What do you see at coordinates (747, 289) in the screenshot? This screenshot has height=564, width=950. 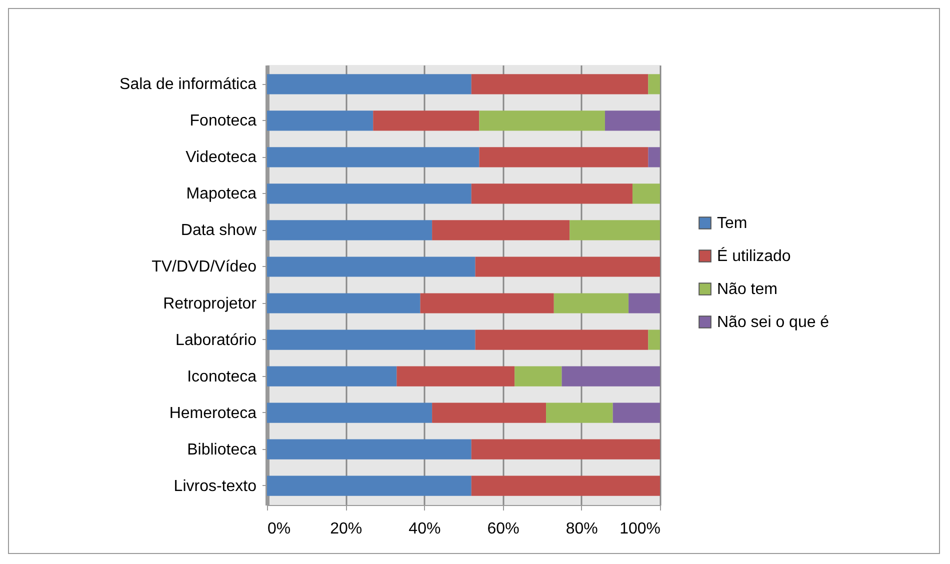 I see `legend-label: Não tem` at bounding box center [747, 289].